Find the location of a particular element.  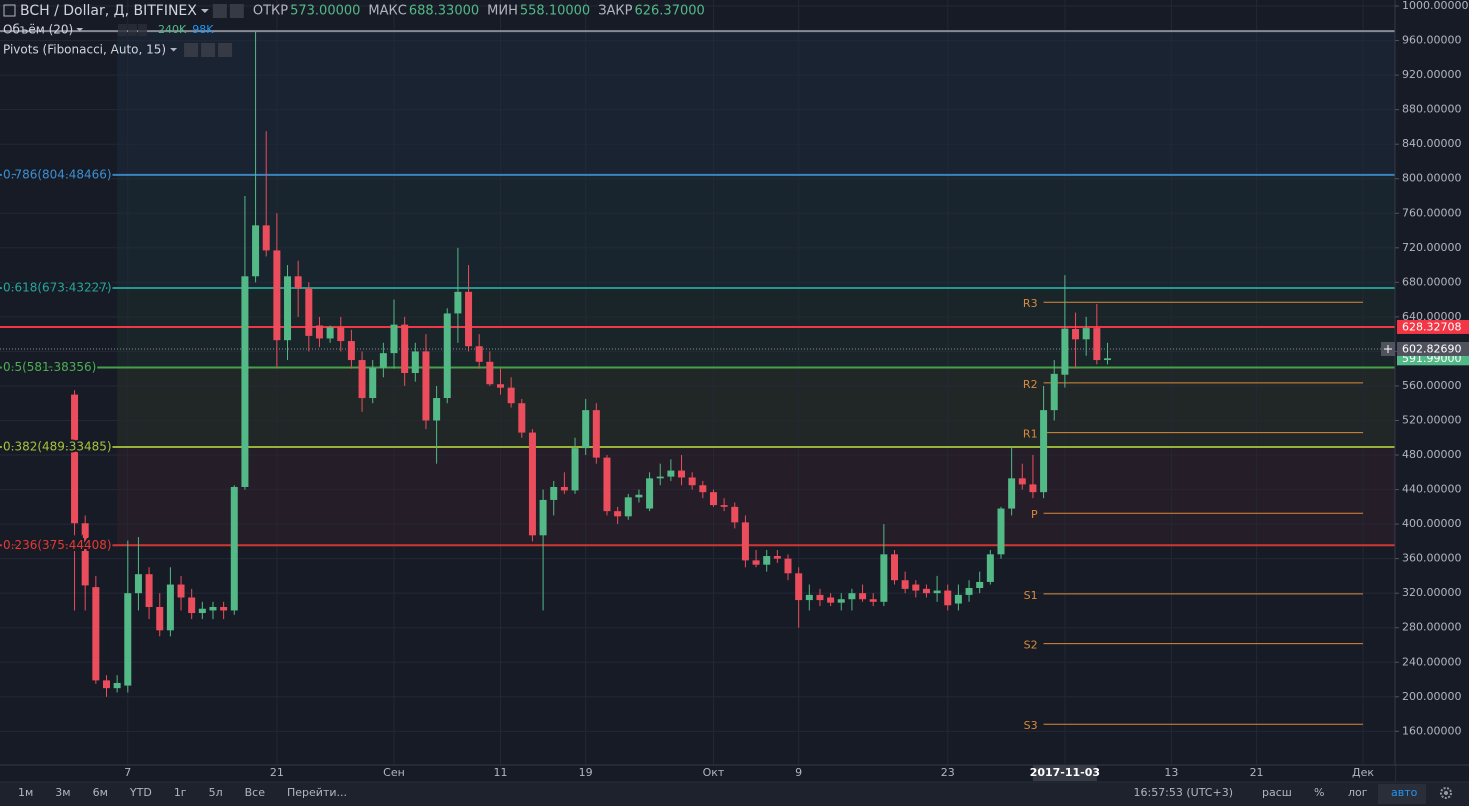

option-button: расш is located at coordinates (1277, 792).